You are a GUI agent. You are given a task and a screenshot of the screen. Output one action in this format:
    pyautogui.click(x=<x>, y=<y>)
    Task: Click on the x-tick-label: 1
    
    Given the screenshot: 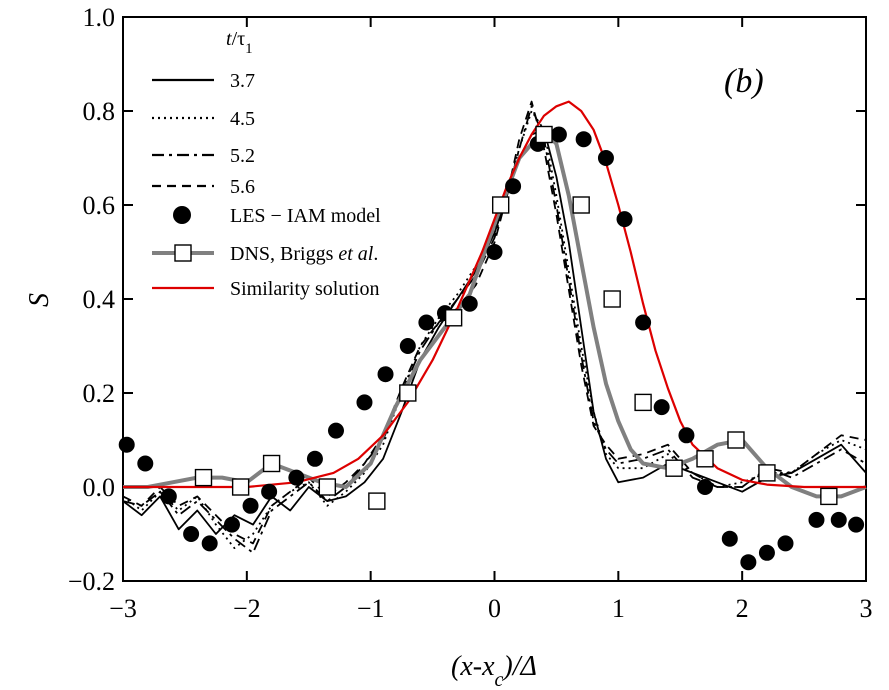 What is the action you would take?
    pyautogui.click(x=618, y=608)
    